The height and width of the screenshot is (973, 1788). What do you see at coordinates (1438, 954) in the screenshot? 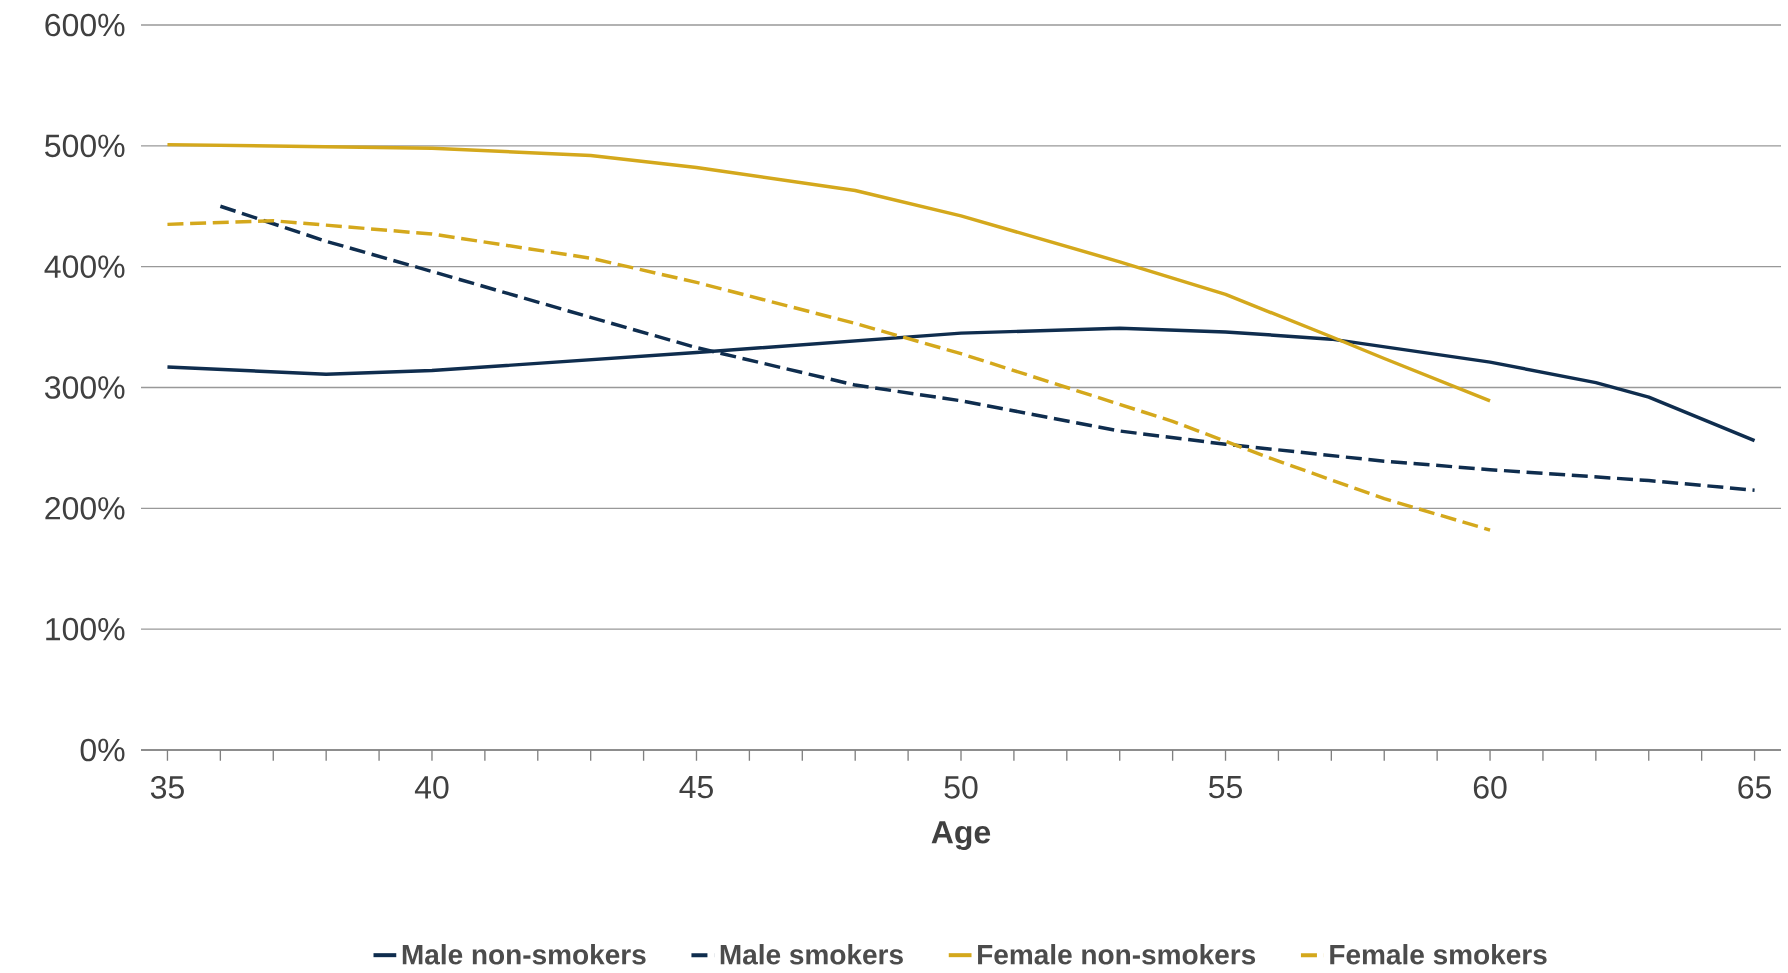
I see `legend-label: Female smokers` at bounding box center [1438, 954].